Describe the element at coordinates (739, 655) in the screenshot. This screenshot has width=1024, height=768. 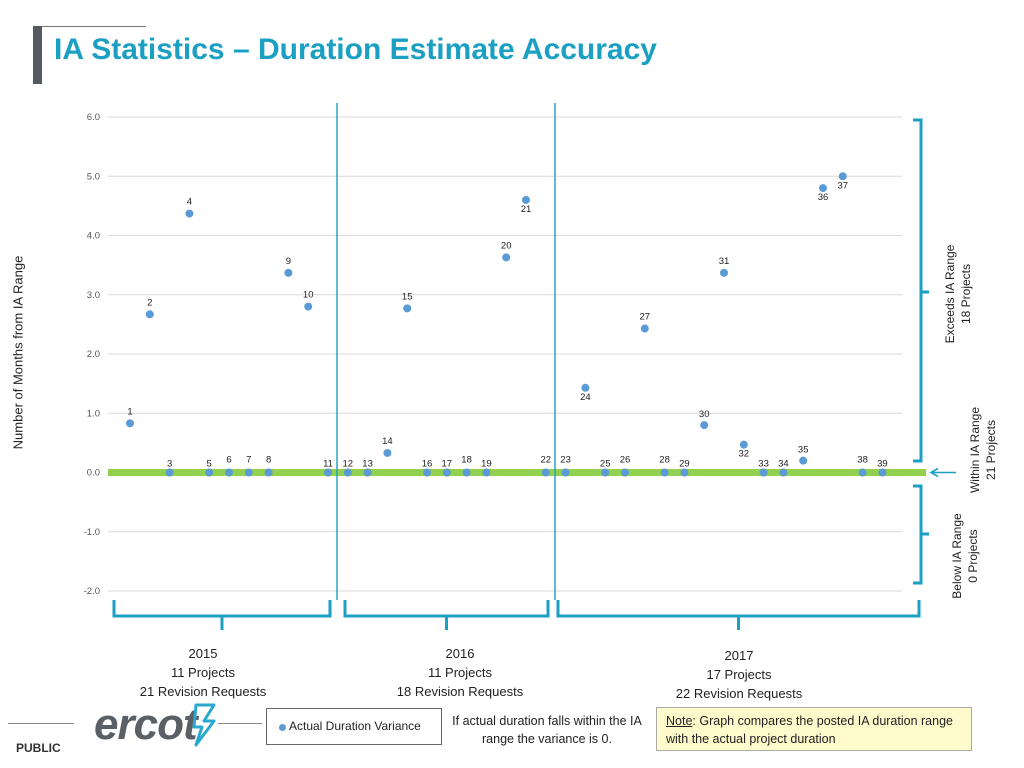
I see `group-year: 2017` at that location.